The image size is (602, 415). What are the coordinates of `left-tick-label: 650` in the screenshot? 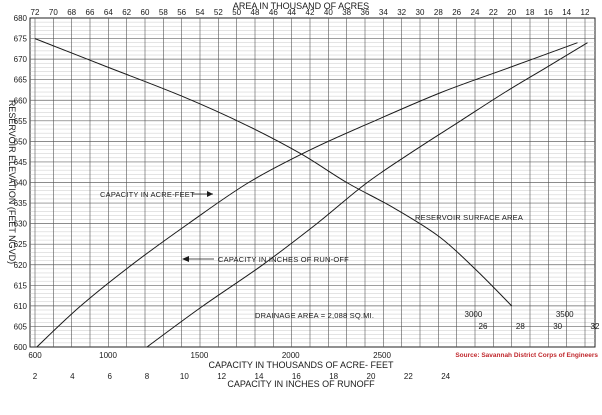 It's located at (21, 141).